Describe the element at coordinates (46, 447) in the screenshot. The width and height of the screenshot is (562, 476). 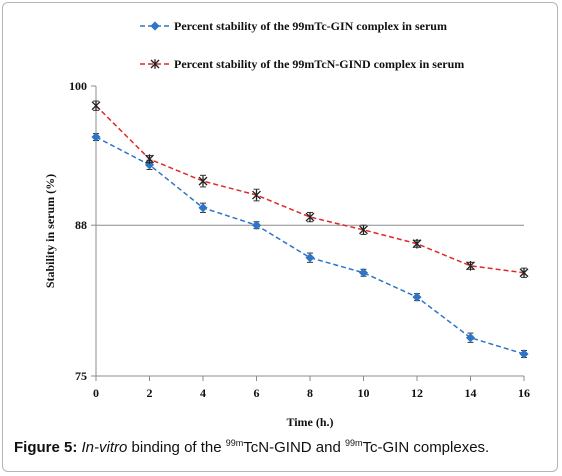
I see `caption-label: Figure 5:` at that location.